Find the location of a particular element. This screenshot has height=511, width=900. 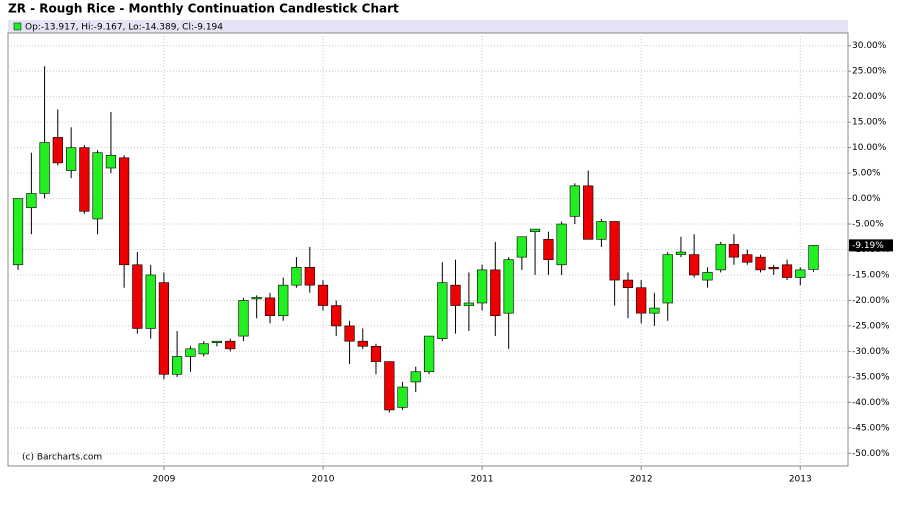

x-tick-label: 2013 is located at coordinates (800, 480).